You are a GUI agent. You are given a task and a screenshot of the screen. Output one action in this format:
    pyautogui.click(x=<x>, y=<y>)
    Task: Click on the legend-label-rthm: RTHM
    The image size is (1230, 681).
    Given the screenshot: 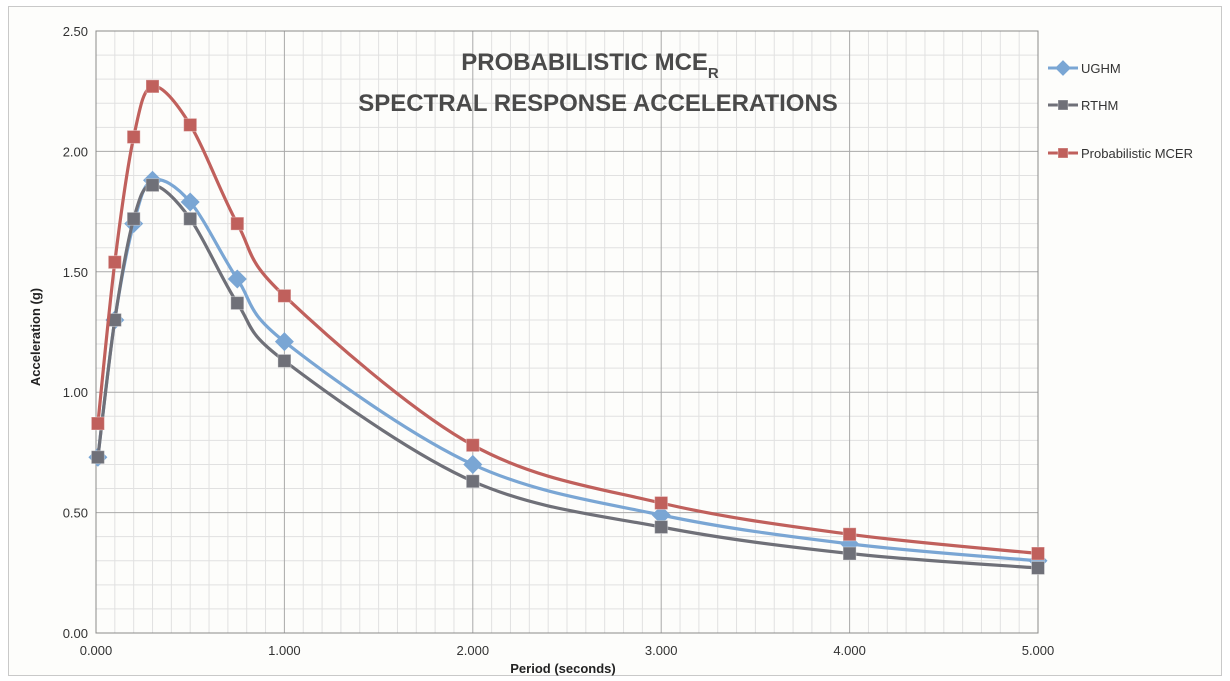 What is the action you would take?
    pyautogui.click(x=1099, y=105)
    